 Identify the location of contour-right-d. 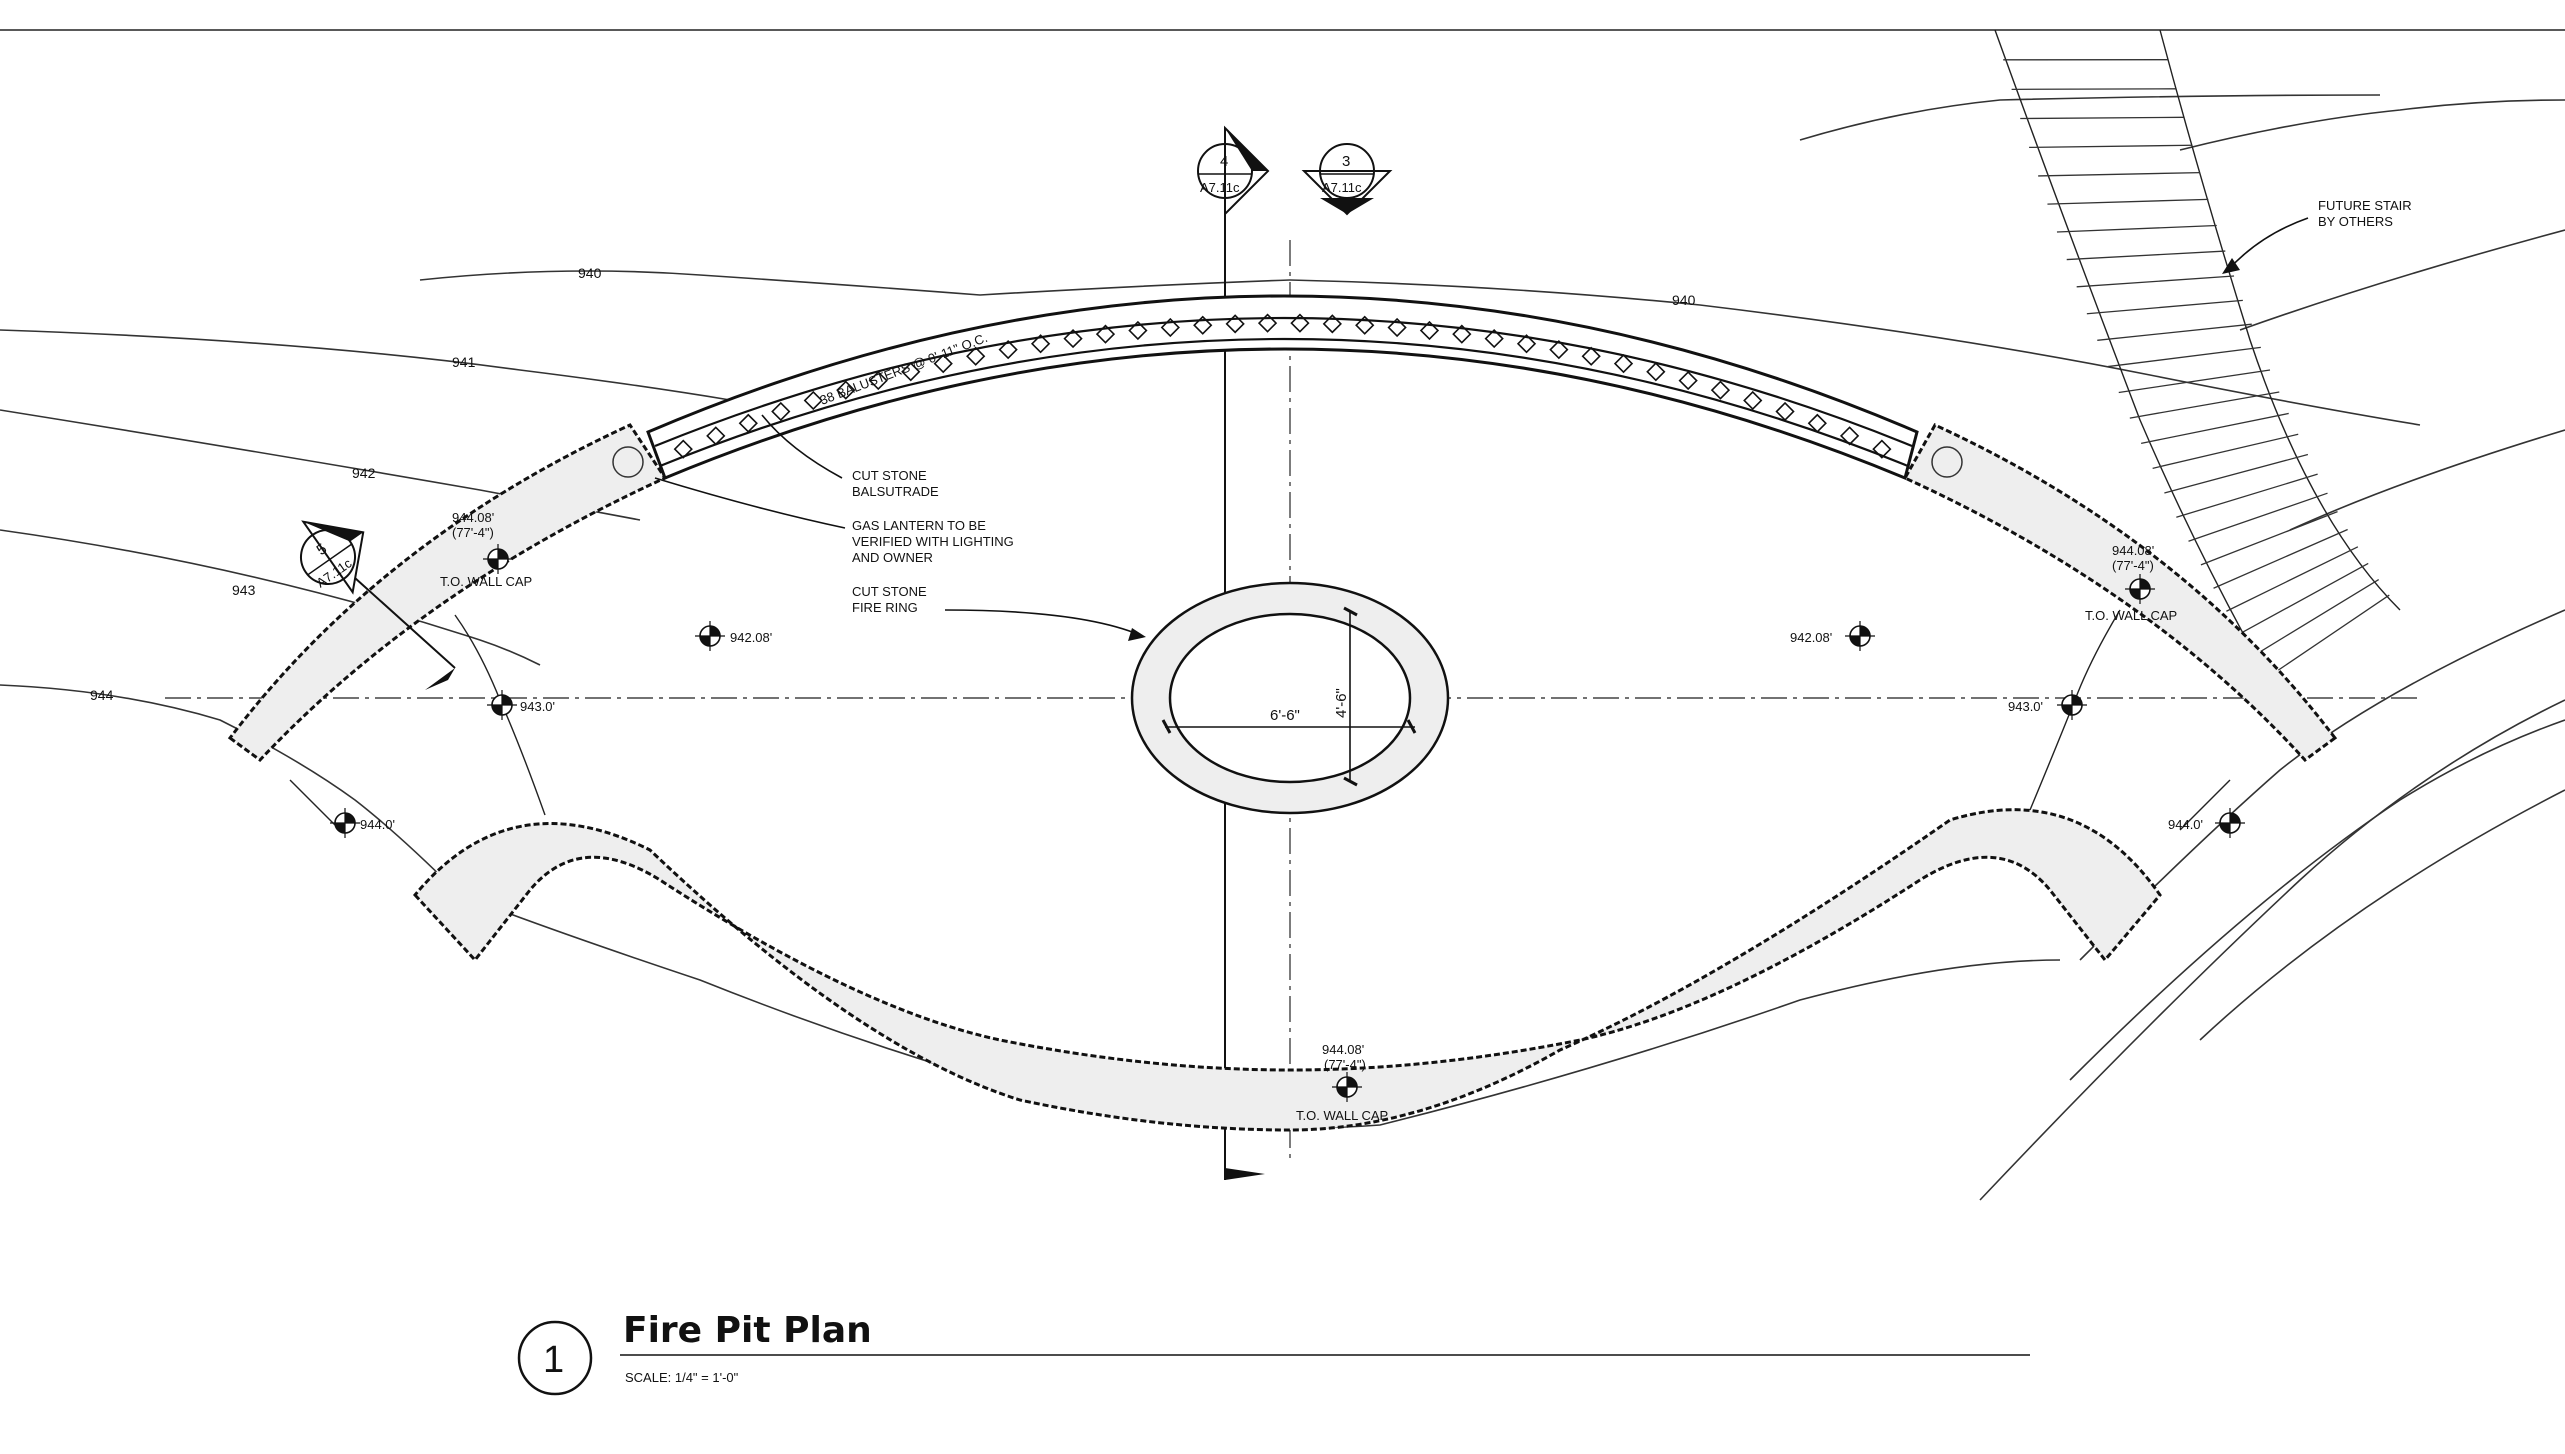
(2427, 480).